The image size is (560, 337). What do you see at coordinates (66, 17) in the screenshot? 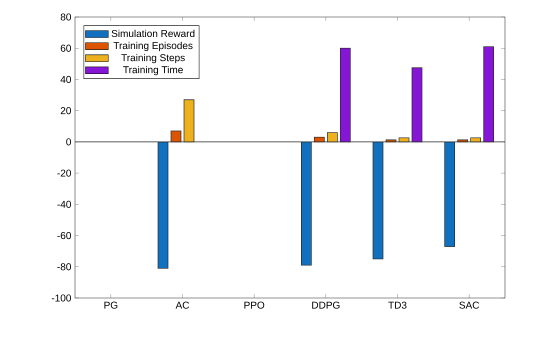
I see `y-tick-label: 80` at bounding box center [66, 17].